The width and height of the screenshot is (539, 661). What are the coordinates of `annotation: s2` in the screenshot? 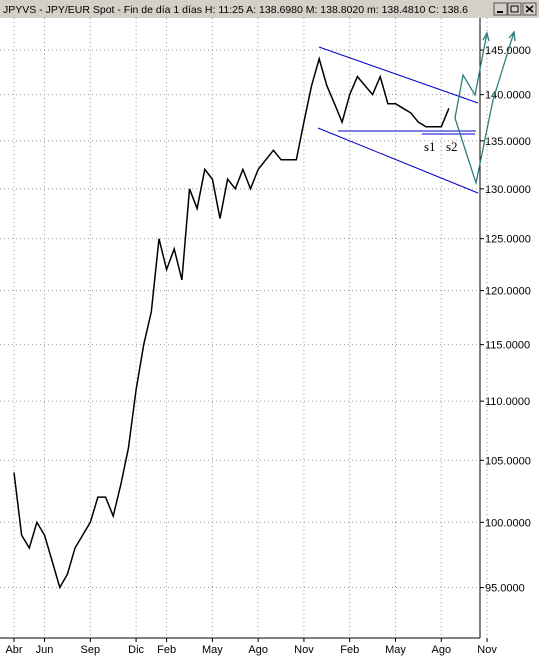 It's located at (452, 146).